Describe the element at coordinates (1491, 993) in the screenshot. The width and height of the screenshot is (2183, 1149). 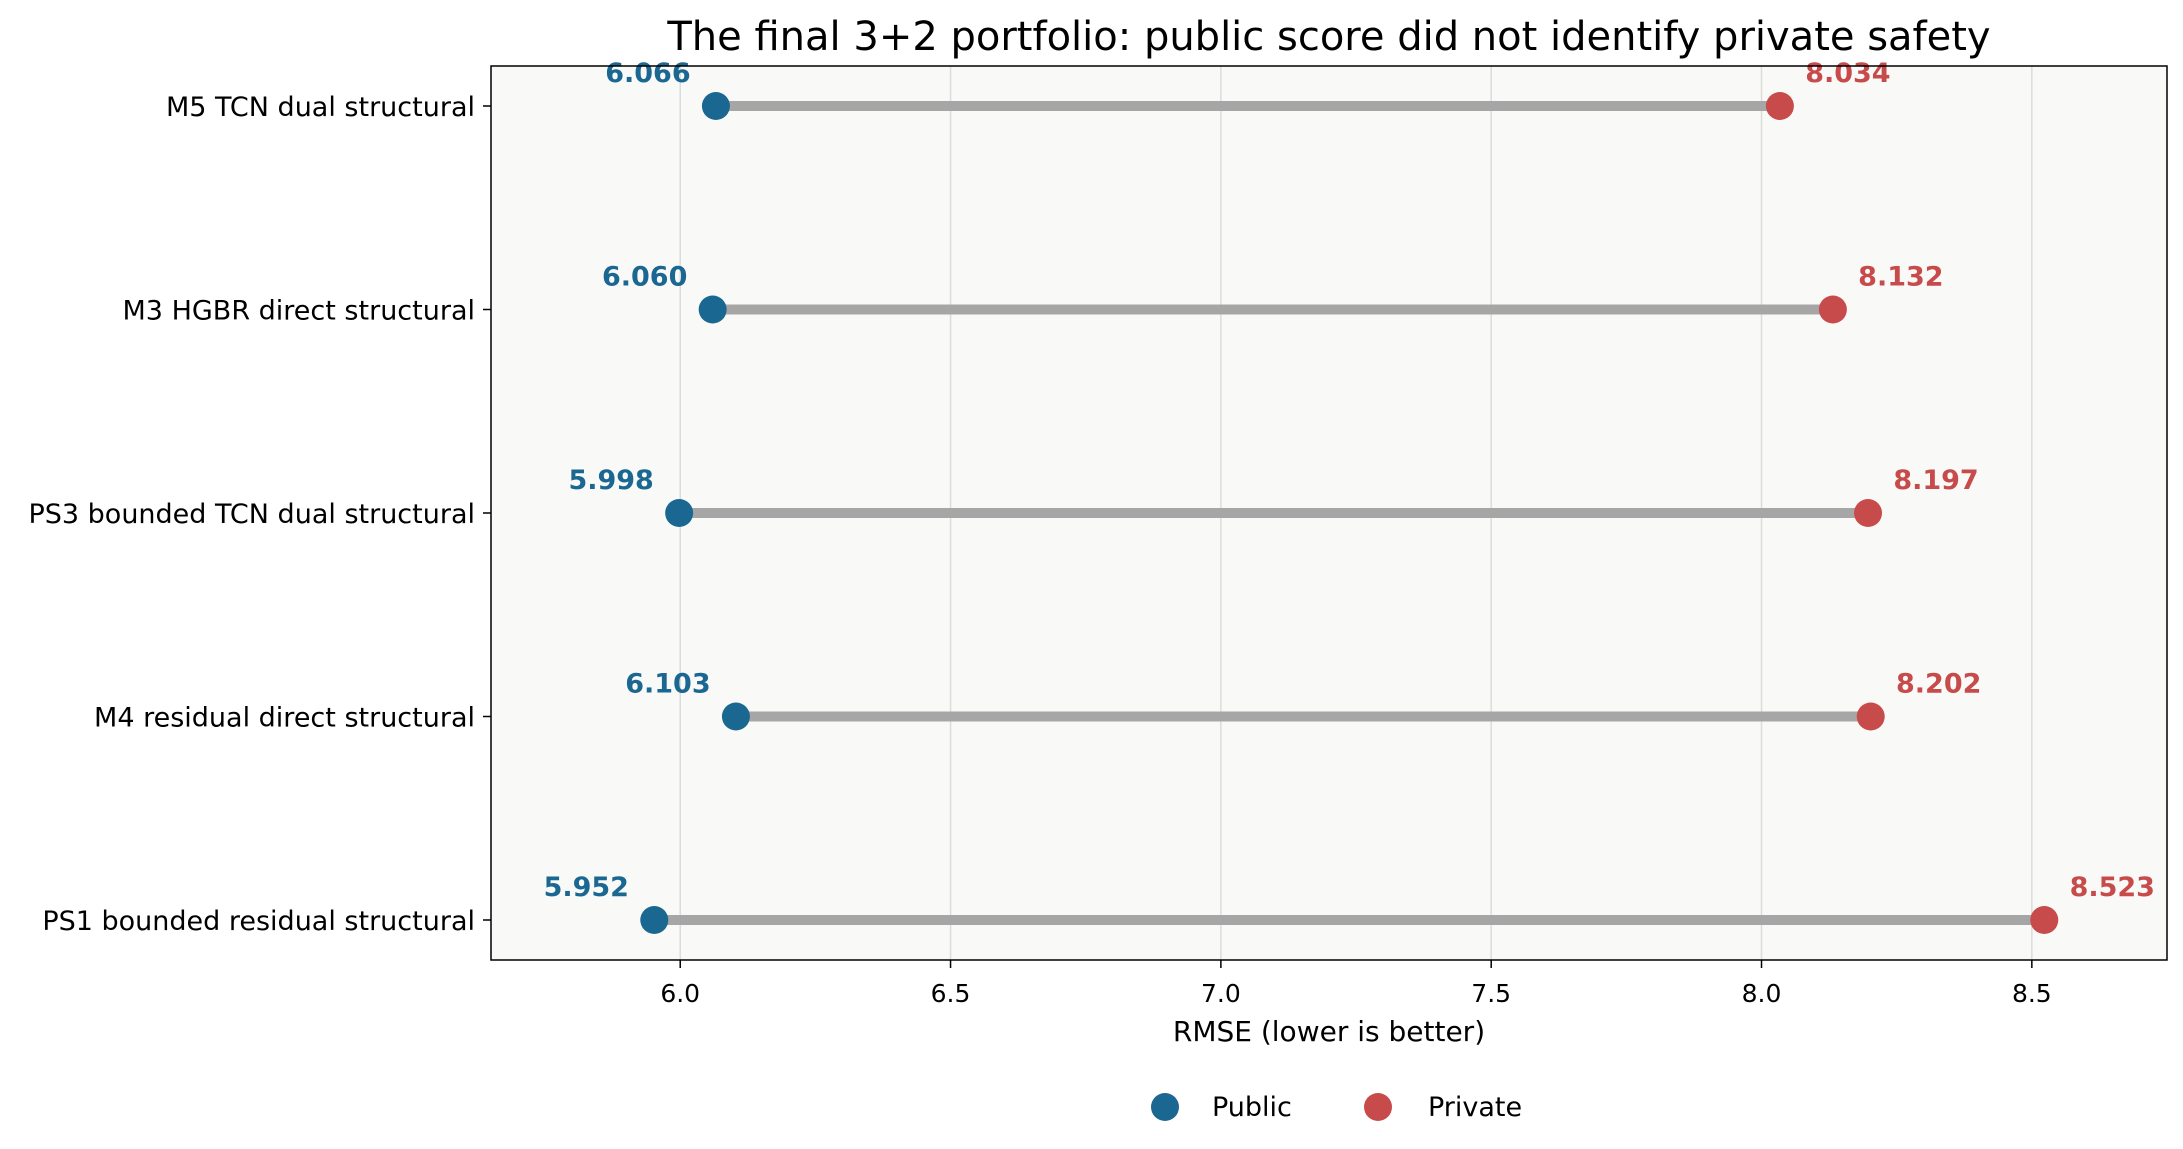
I see `x-tick-label: 7.5` at that location.